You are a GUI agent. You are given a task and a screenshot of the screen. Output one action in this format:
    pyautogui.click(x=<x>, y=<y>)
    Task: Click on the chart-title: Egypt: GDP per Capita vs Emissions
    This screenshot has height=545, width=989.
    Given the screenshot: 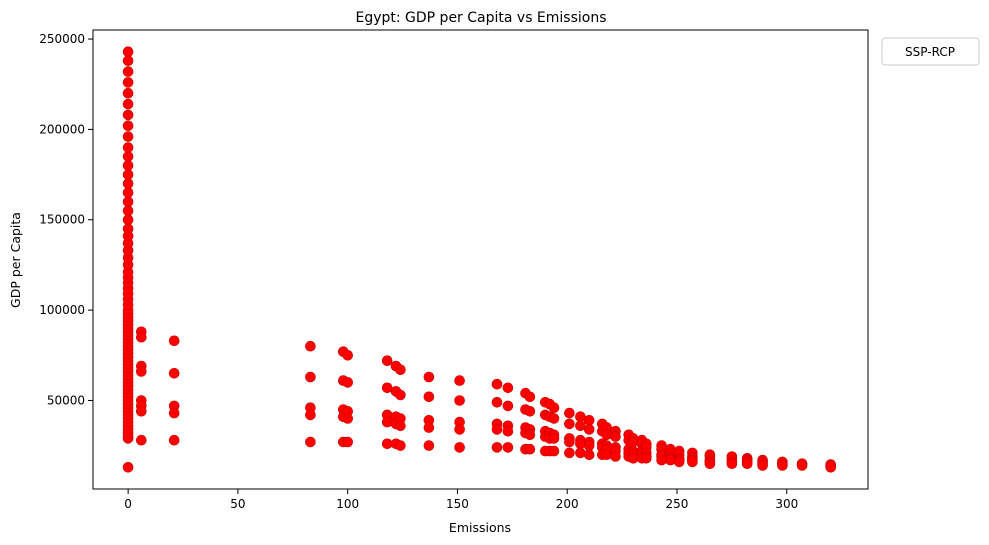 What is the action you would take?
    pyautogui.click(x=480, y=18)
    